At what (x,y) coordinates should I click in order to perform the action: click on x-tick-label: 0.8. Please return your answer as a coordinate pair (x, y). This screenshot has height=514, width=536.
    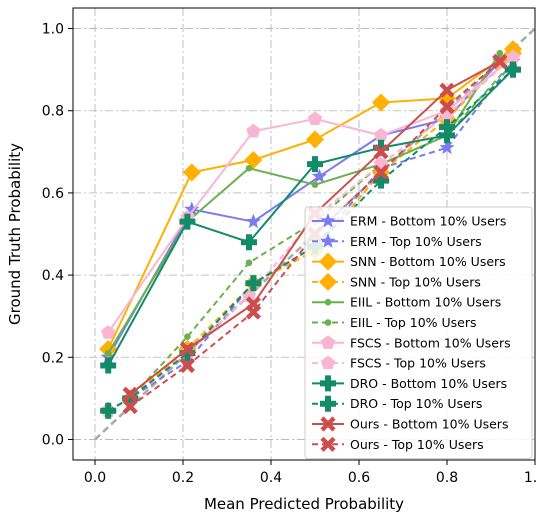
    Looking at the image, I should click on (447, 478).